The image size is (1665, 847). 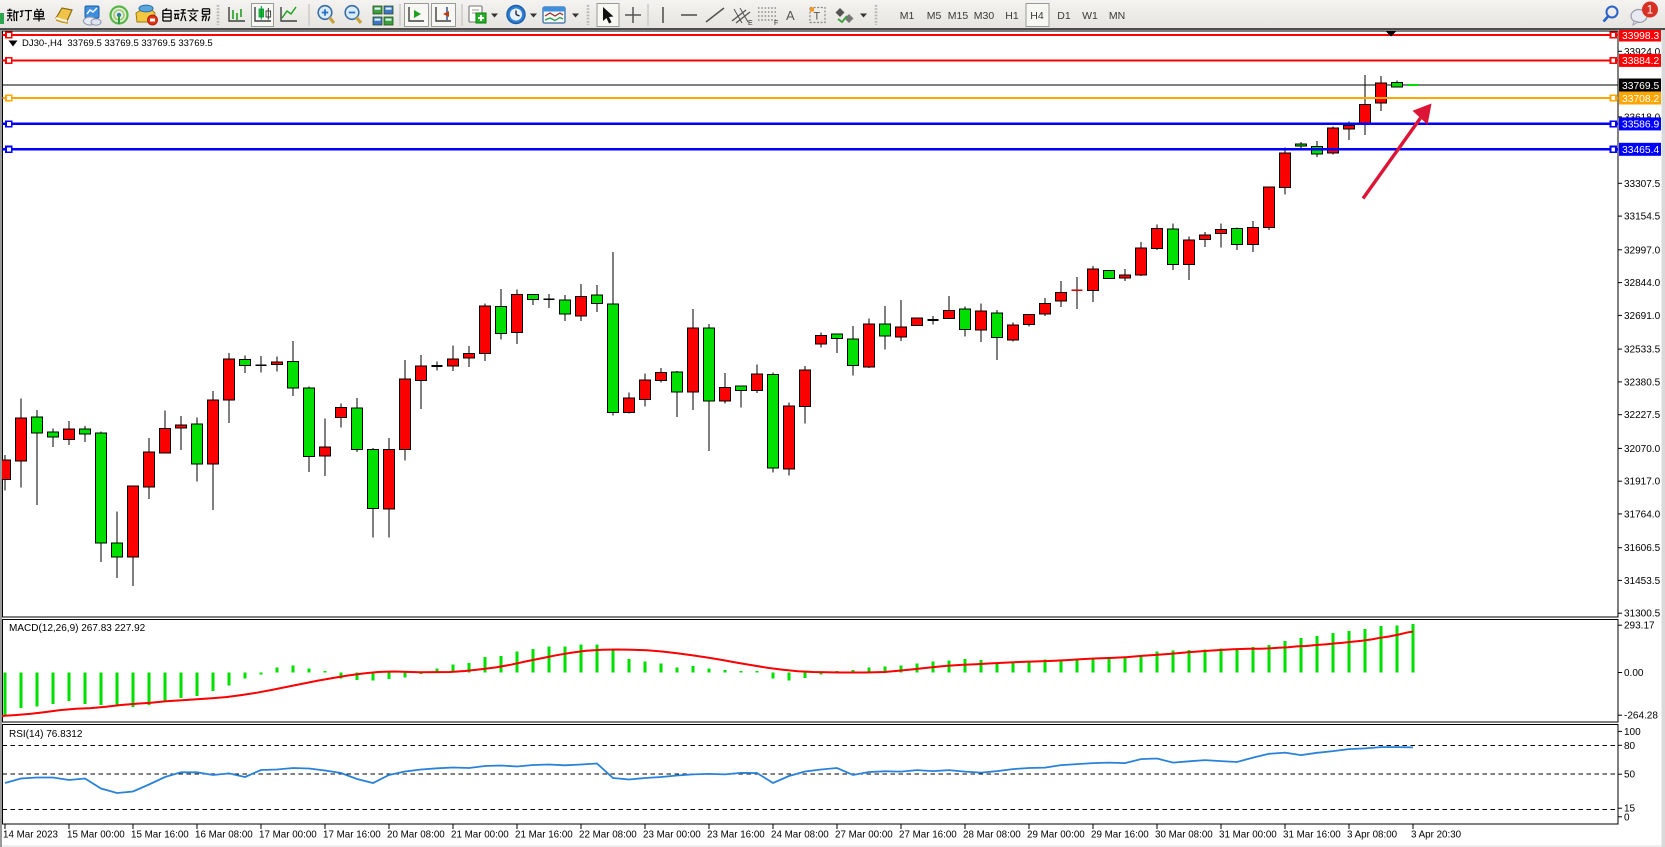 What do you see at coordinates (817, 17) in the screenshot?
I see `svg-text: T` at bounding box center [817, 17].